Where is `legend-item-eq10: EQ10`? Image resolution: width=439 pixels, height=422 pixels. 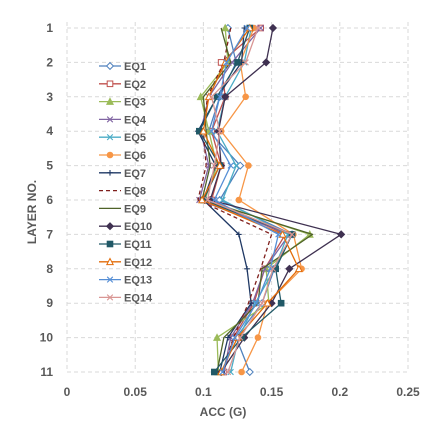 legend-item-eq10: EQ10 is located at coordinates (125, 227).